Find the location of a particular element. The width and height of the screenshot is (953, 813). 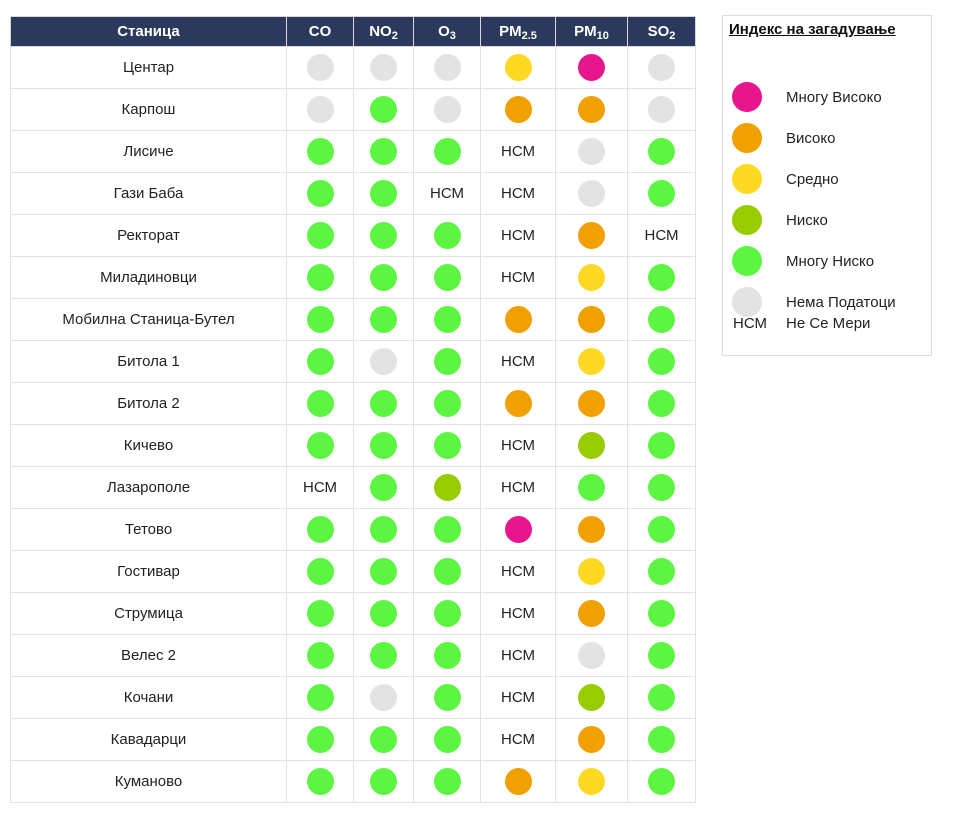

table-row: Ректорат НСМ НСМ is located at coordinates (353, 235).